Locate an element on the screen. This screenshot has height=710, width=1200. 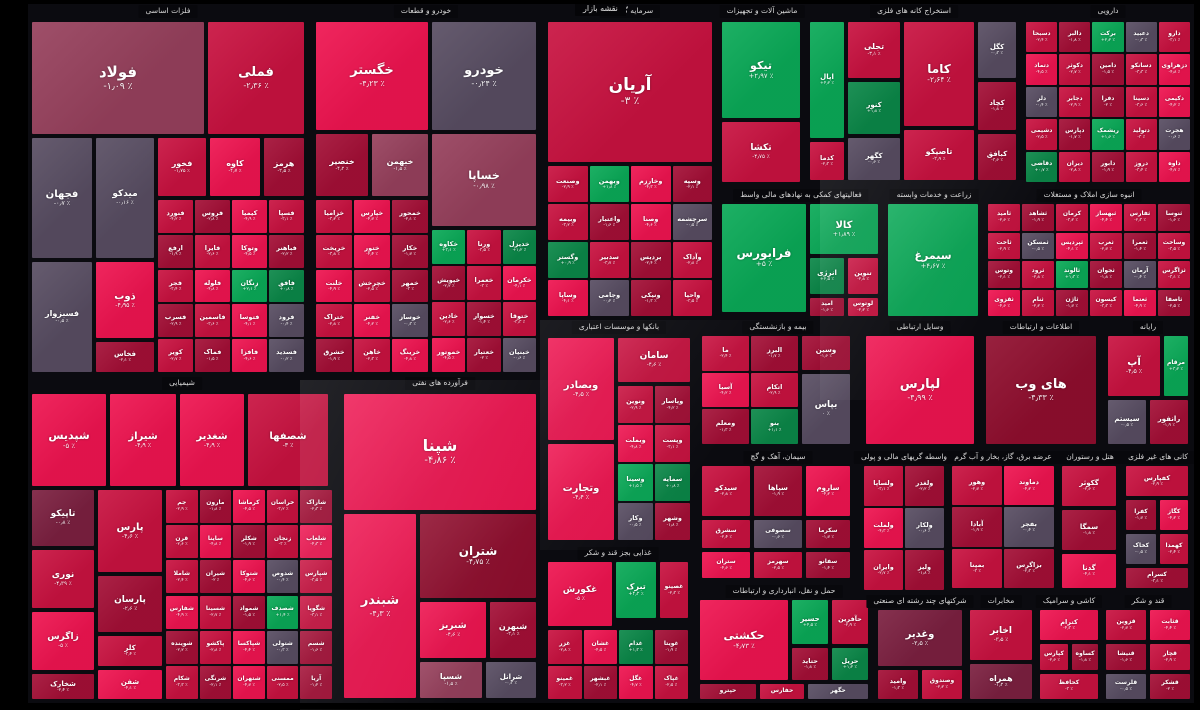
stock-tile: دسینا -۳٫۶ ٪ is located at coordinates (1141, 102).